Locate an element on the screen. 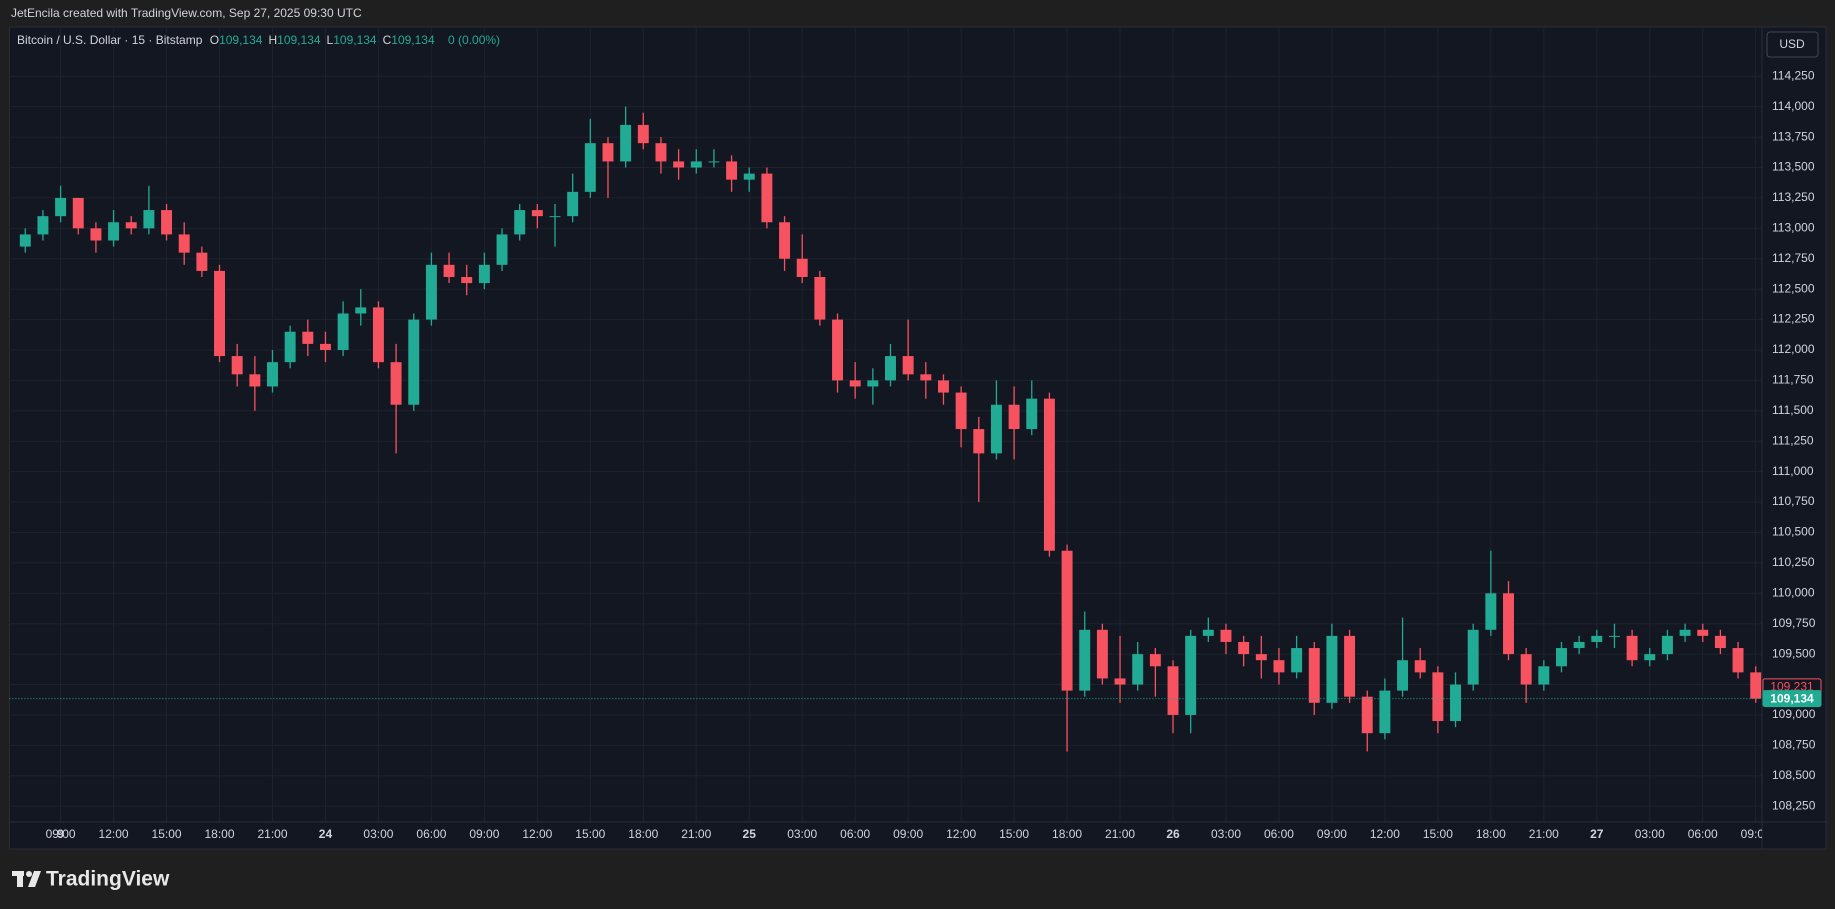  y-tick-label: 112,500 is located at coordinates (1793, 288).